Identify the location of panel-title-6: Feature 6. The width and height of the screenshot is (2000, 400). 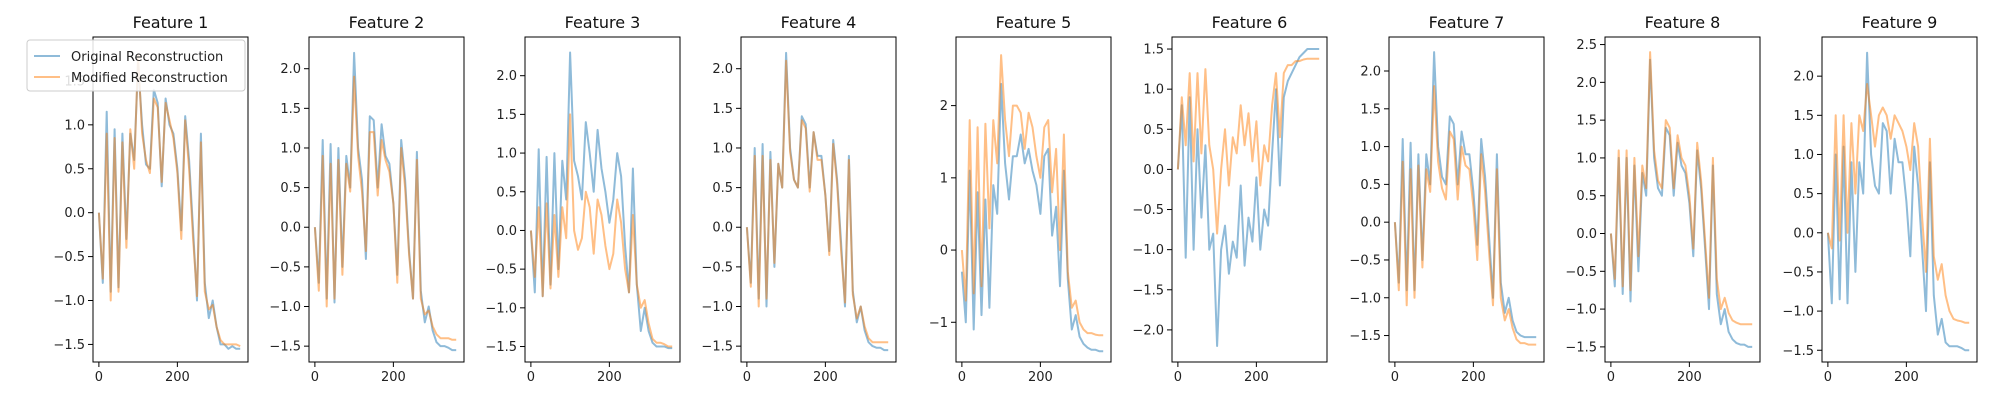
(1250, 22).